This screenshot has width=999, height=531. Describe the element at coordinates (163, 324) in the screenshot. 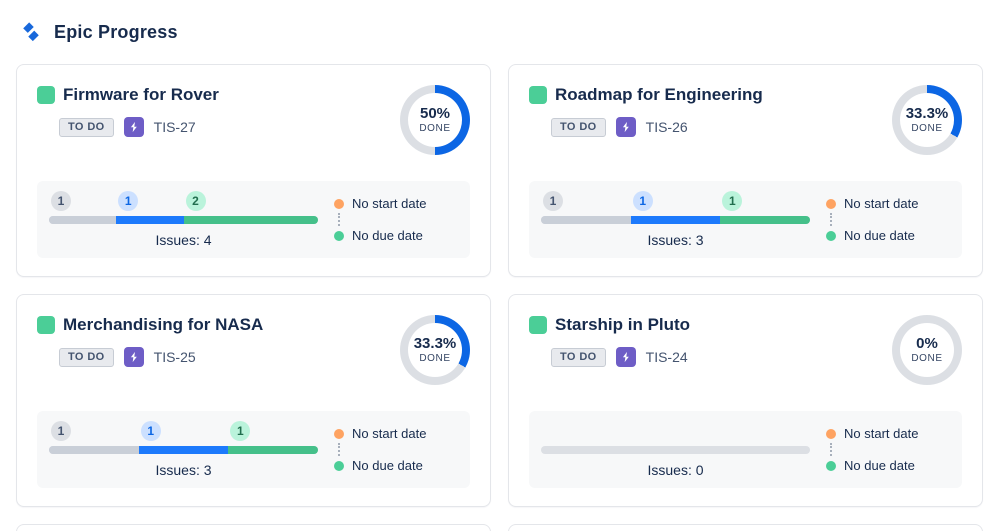

I see `epic-title: Merchandising for NASA` at that location.